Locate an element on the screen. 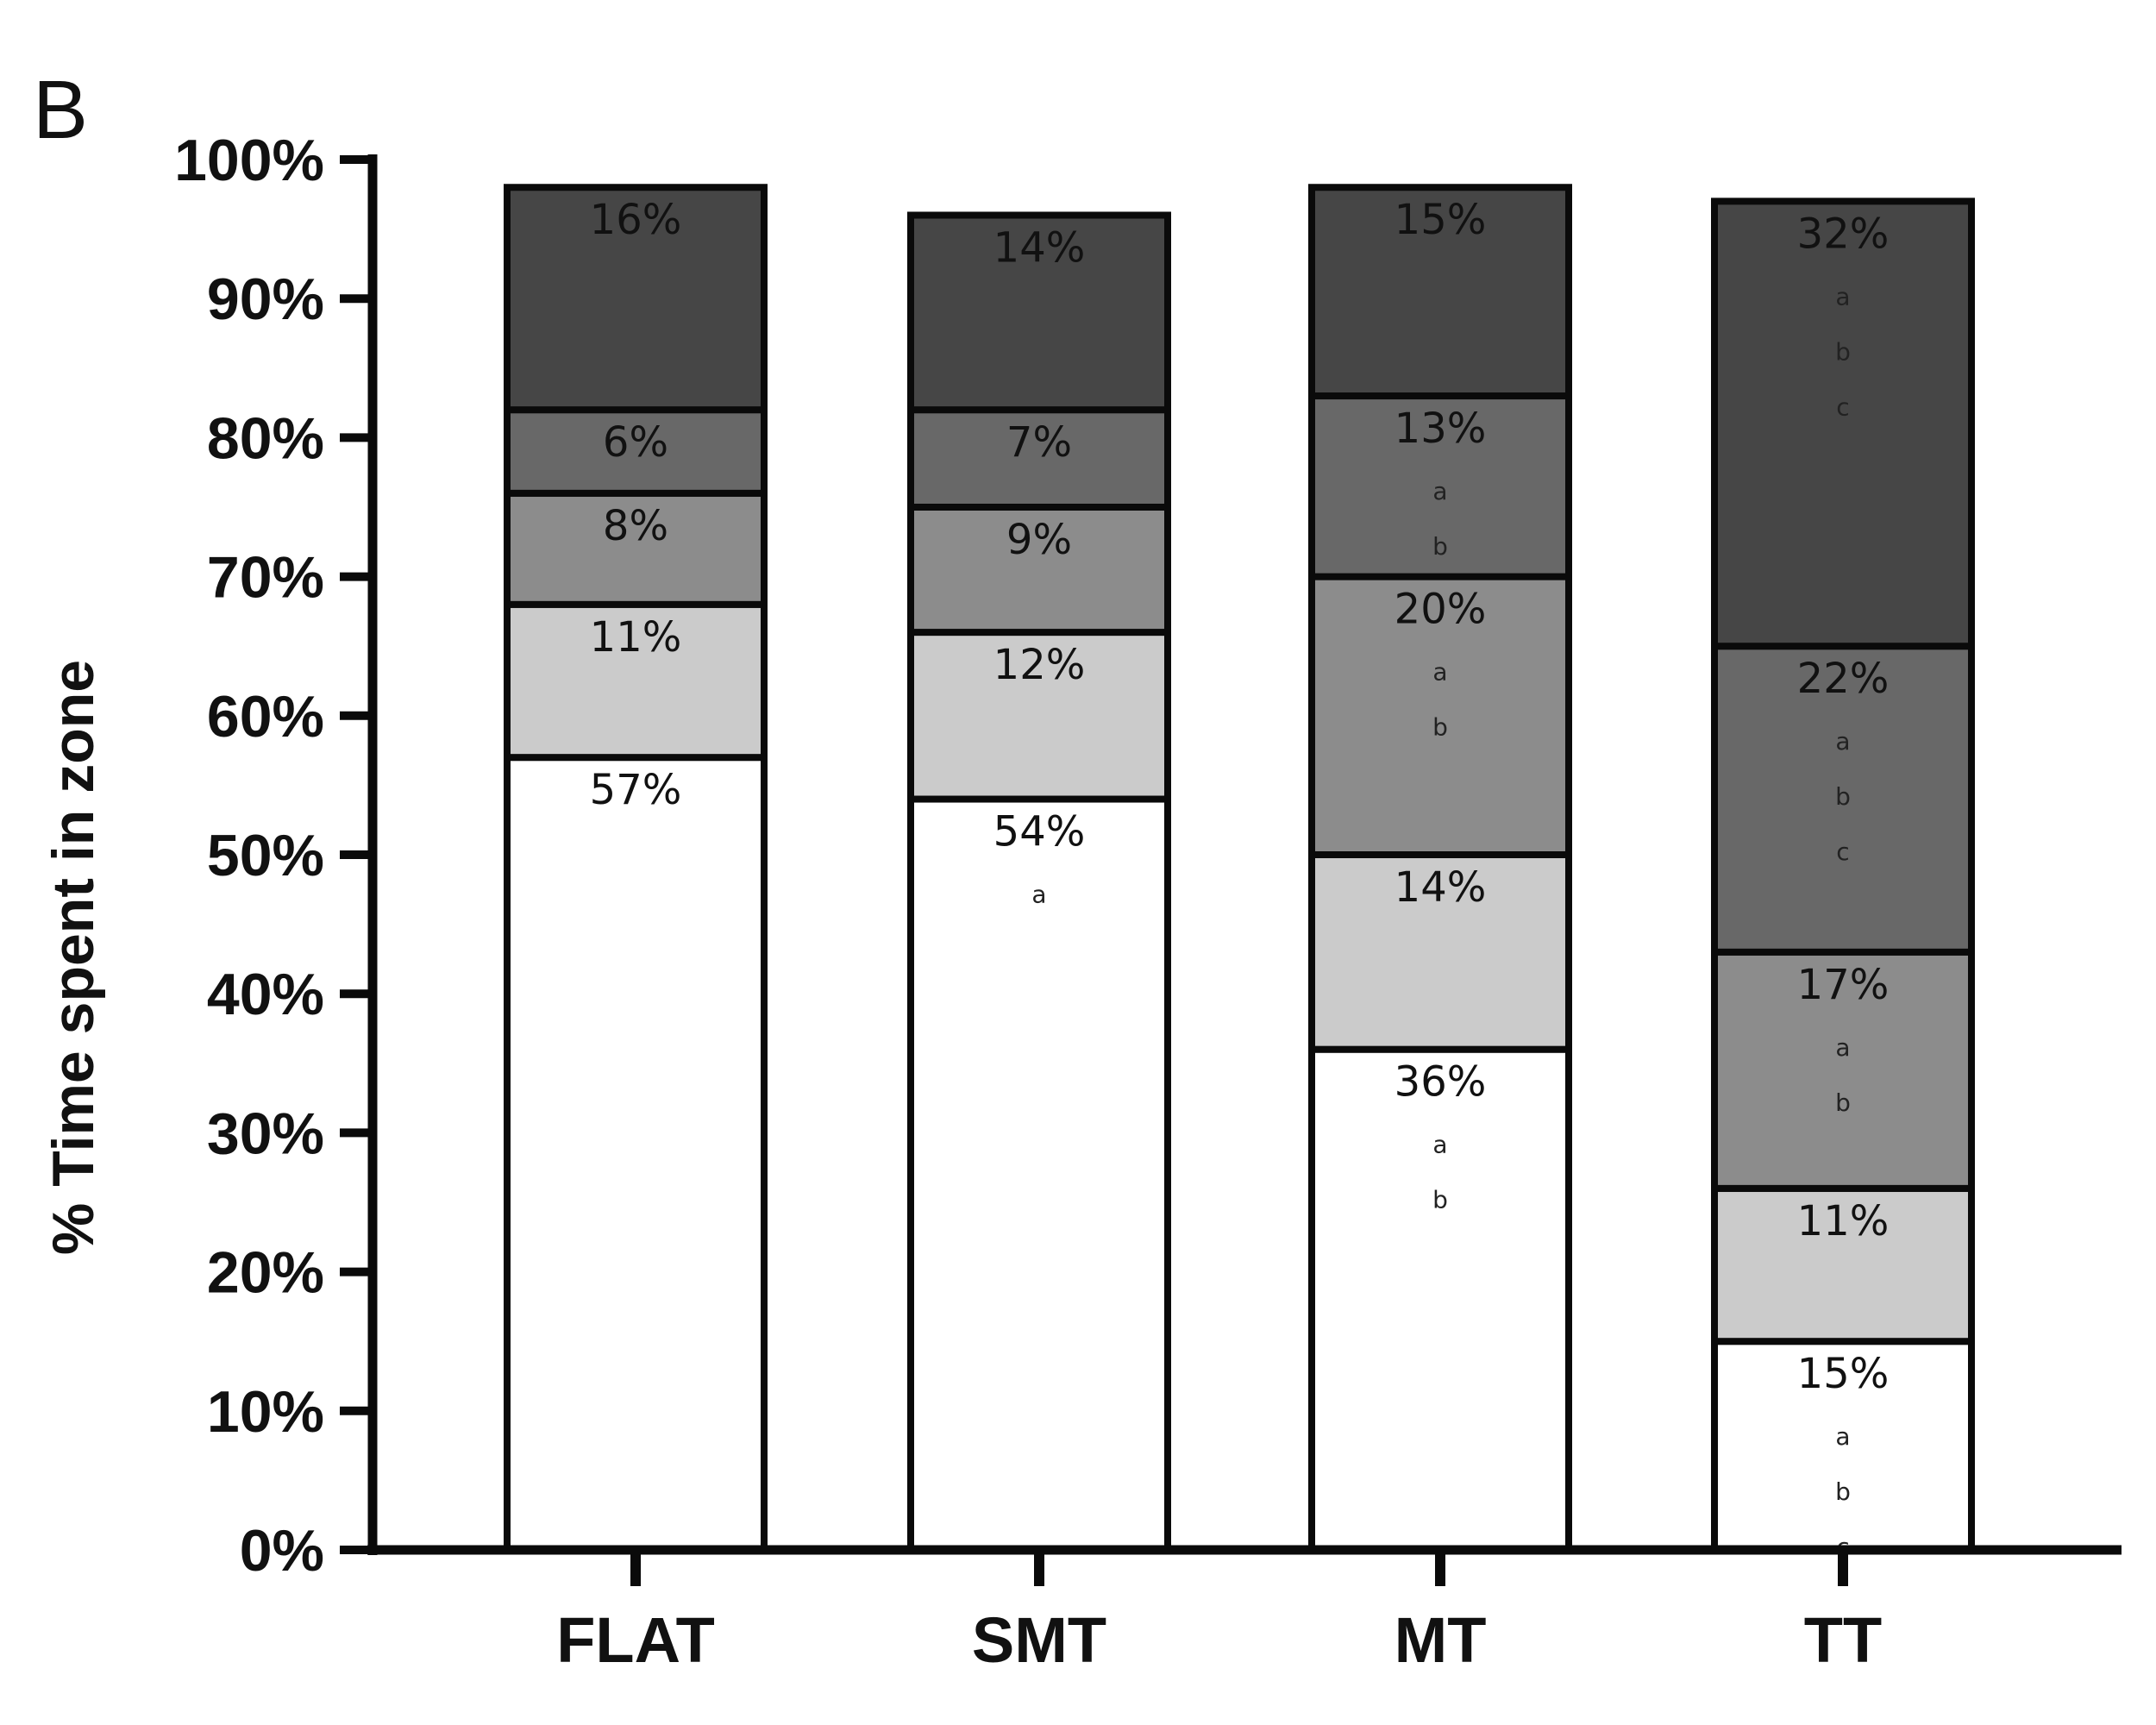 The height and width of the screenshot is (1725, 2156). panel-label: B is located at coordinates (60, 110).